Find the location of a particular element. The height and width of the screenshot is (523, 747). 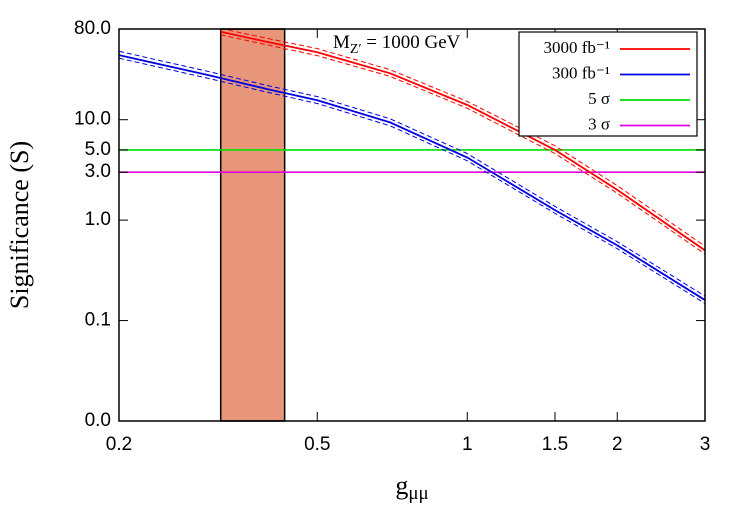

x-label-base: g is located at coordinates (401, 485).